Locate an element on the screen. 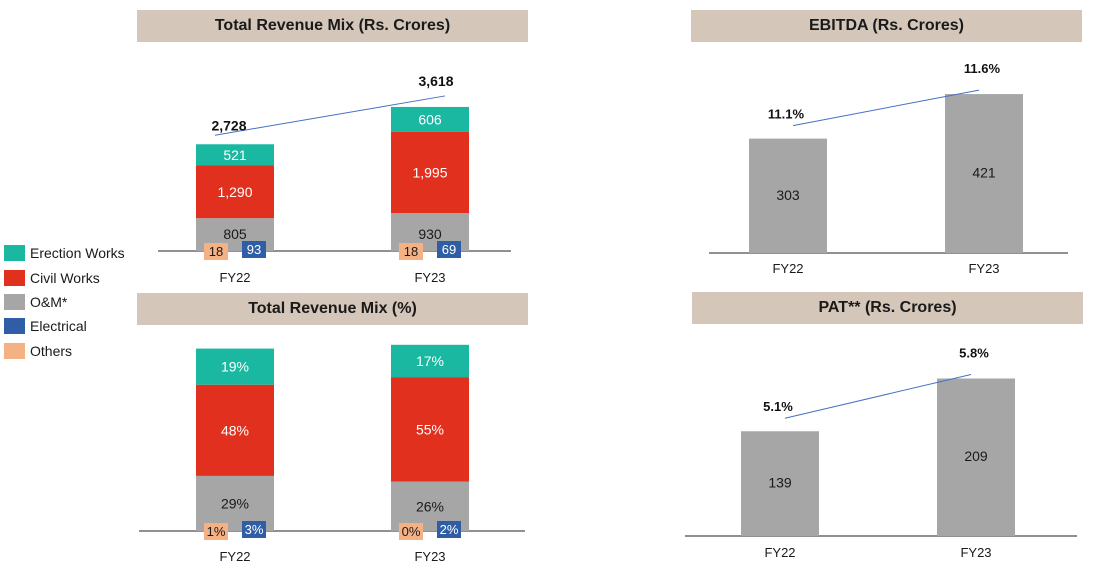  total-label: 3,618 is located at coordinates (435, 81).